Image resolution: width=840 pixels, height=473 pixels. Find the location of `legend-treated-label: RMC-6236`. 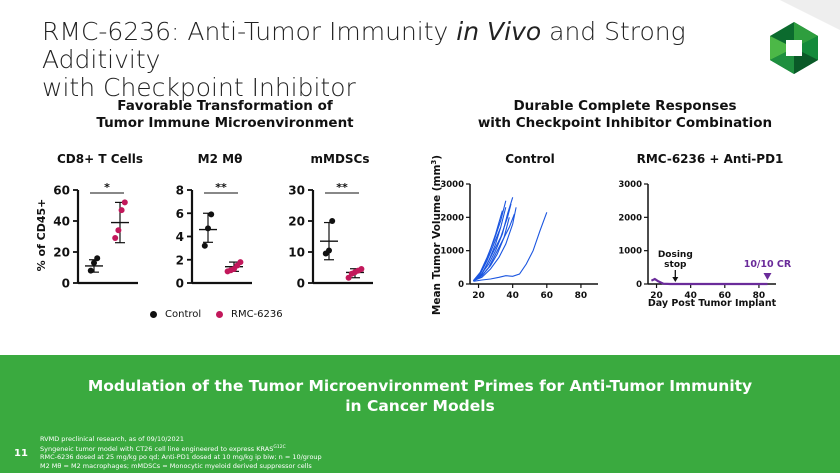

legend-treated-label: RMC-6236 is located at coordinates (257, 314).